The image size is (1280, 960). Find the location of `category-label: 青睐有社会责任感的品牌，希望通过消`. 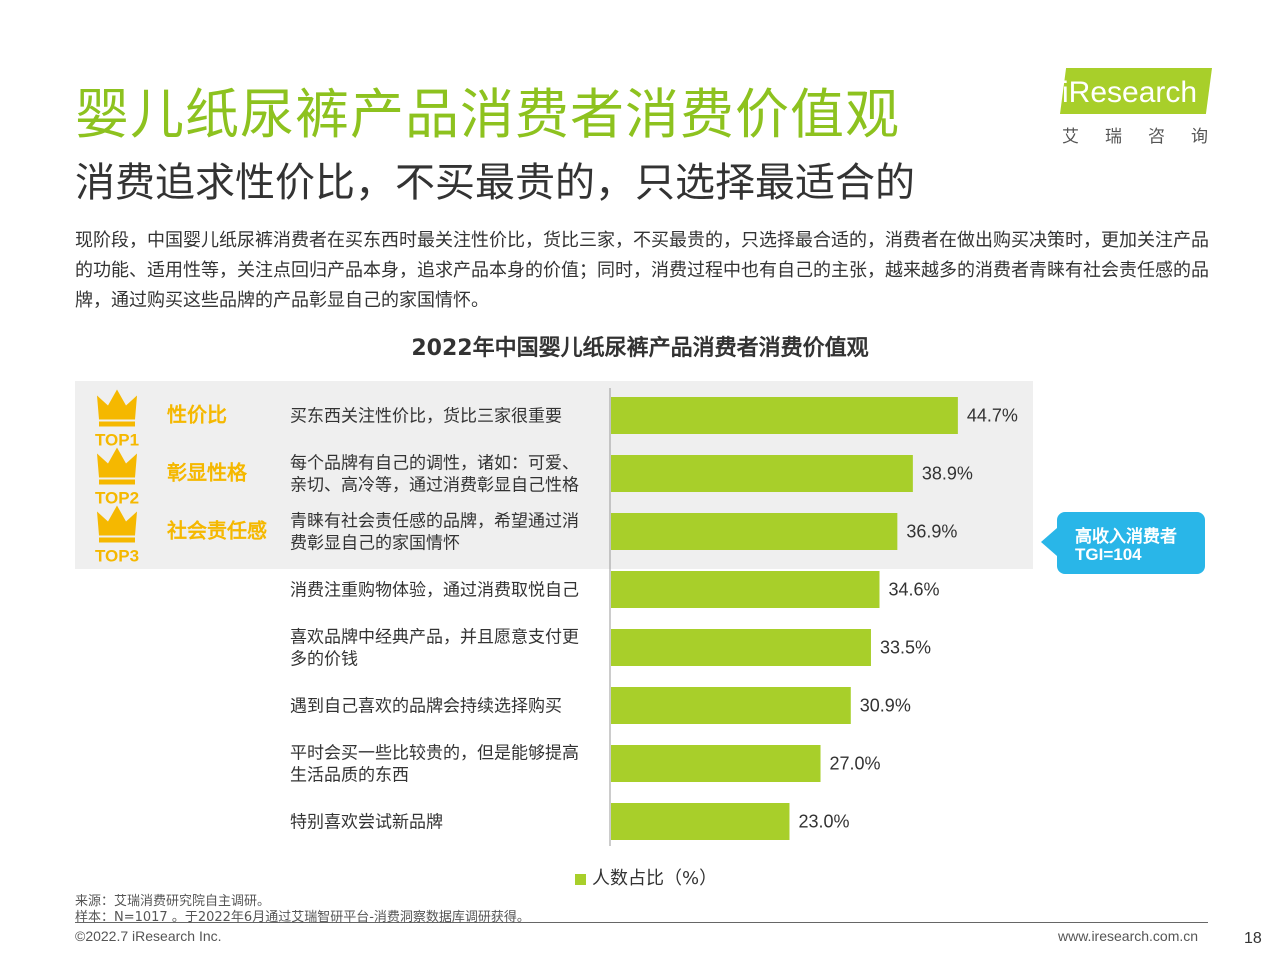

category-label: 青睐有社会责任感的品牌，希望通过消 is located at coordinates (434, 522).